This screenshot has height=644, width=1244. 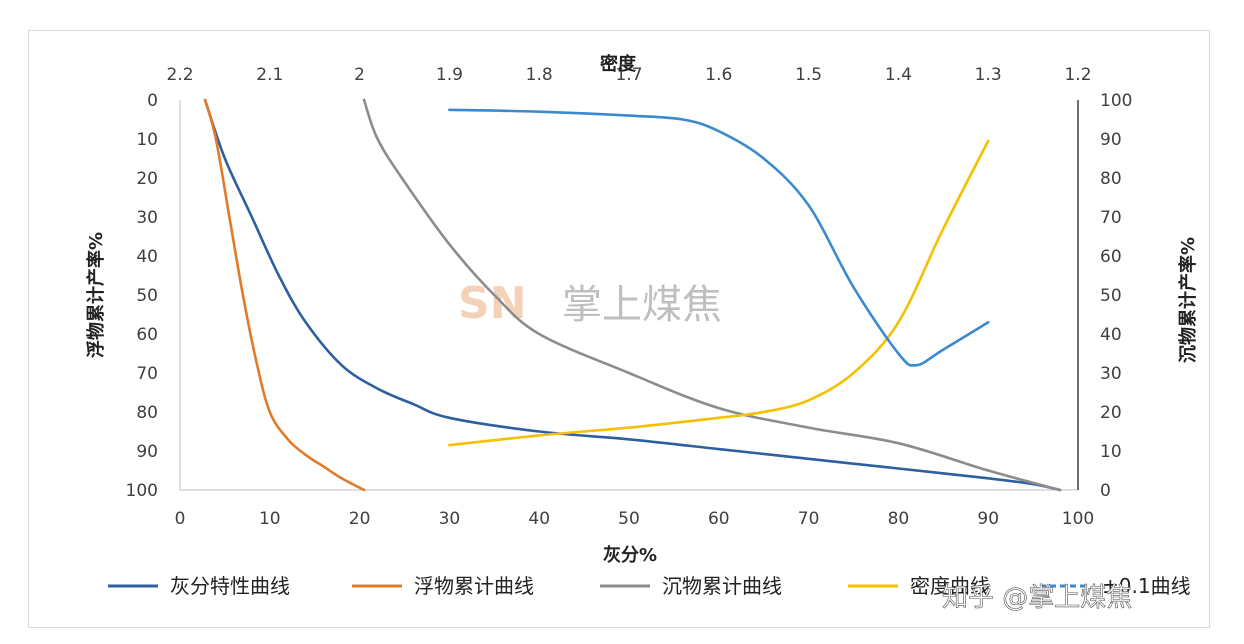 I want to click on y-right-tick-label: 90, so click(x=1111, y=140).